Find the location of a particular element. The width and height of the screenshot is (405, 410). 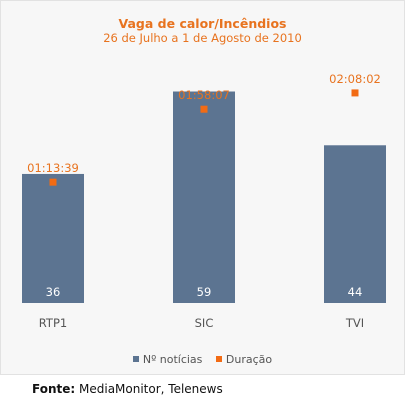

legend-swatch-noticias is located at coordinates (135, 359).